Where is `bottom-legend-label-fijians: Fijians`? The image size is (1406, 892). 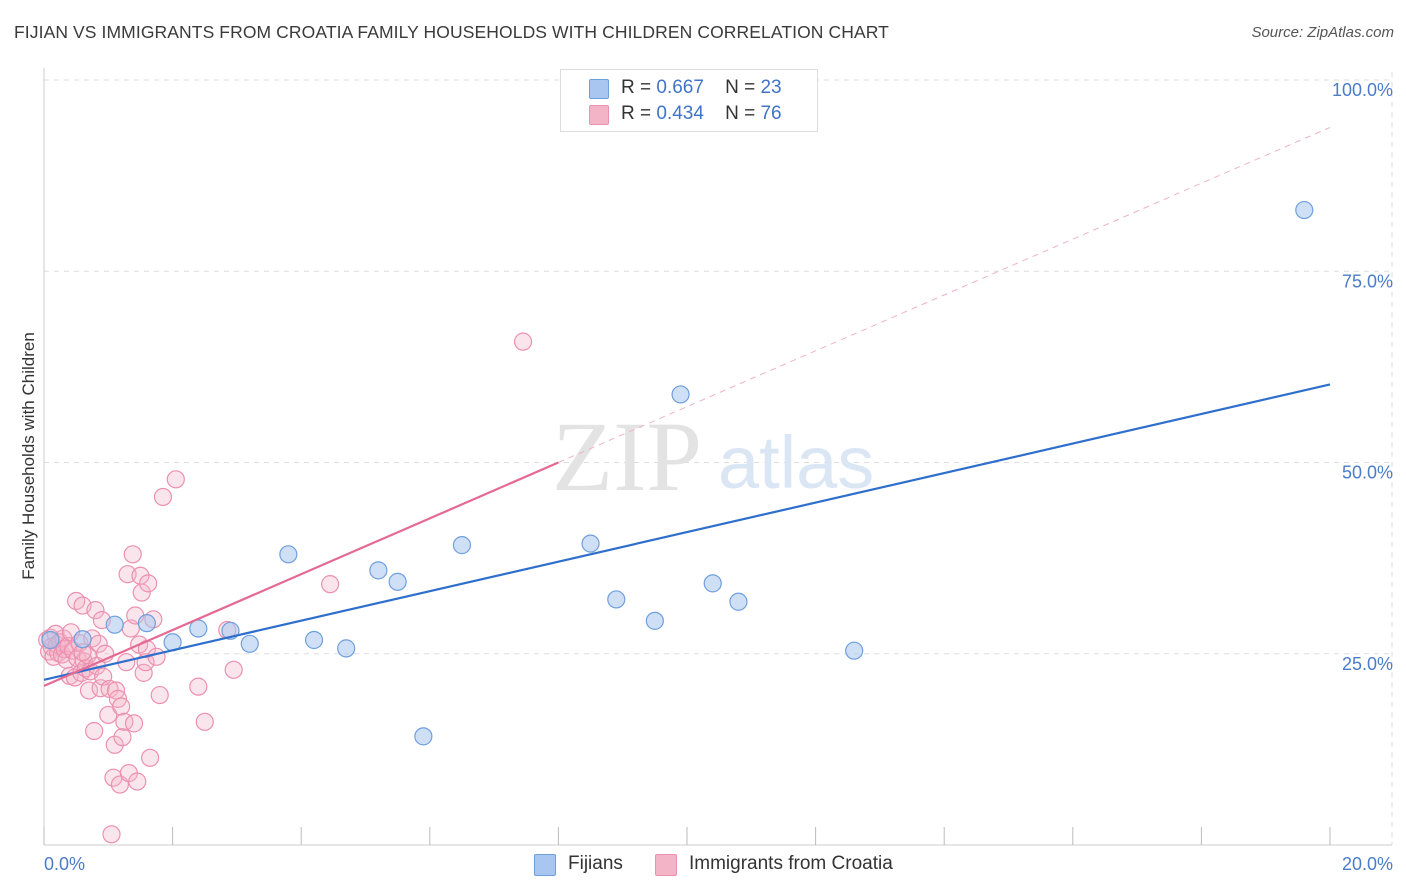 bottom-legend-label-fijians: Fijians is located at coordinates (595, 863).